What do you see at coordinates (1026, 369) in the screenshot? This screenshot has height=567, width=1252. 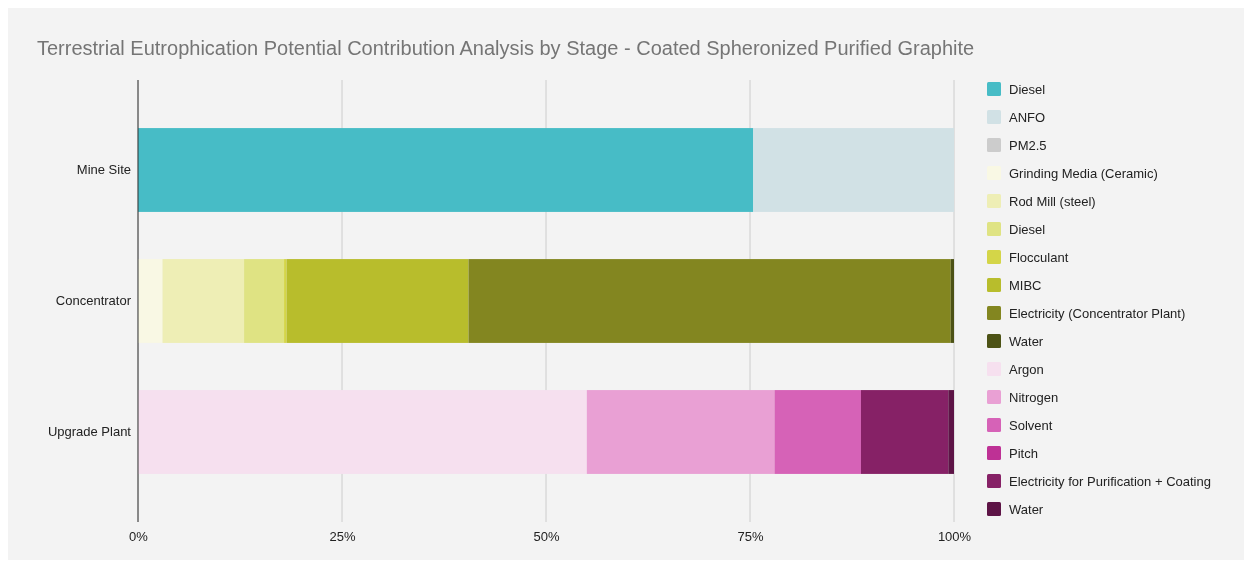 I see `legend-label: Argon` at bounding box center [1026, 369].